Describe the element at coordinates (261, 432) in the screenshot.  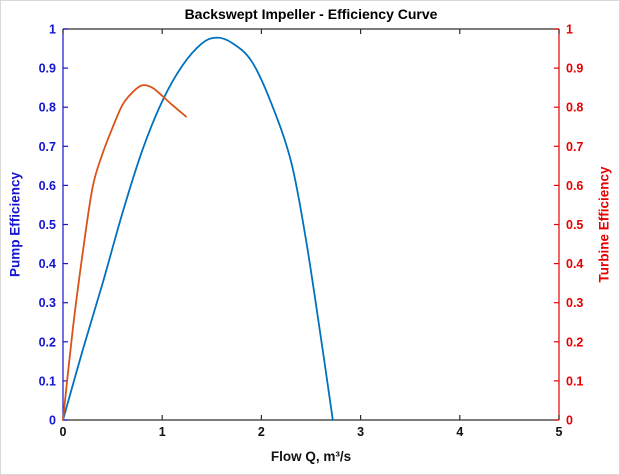
I see `svg-text: 2` at that location.